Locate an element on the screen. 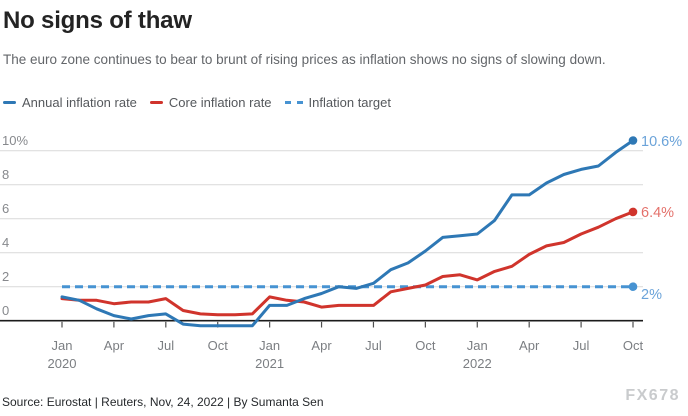 Image resolution: width=688 pixels, height=416 pixels. x-axis-label-year: 2020 is located at coordinates (62, 363).